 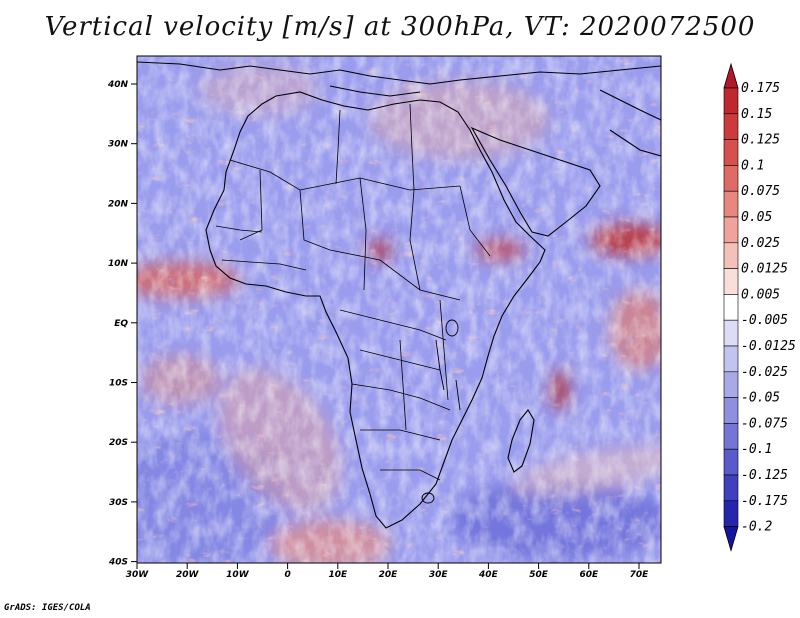 What do you see at coordinates (760, 191) in the screenshot?
I see `colorbar-level-label: 0.075` at bounding box center [760, 191].